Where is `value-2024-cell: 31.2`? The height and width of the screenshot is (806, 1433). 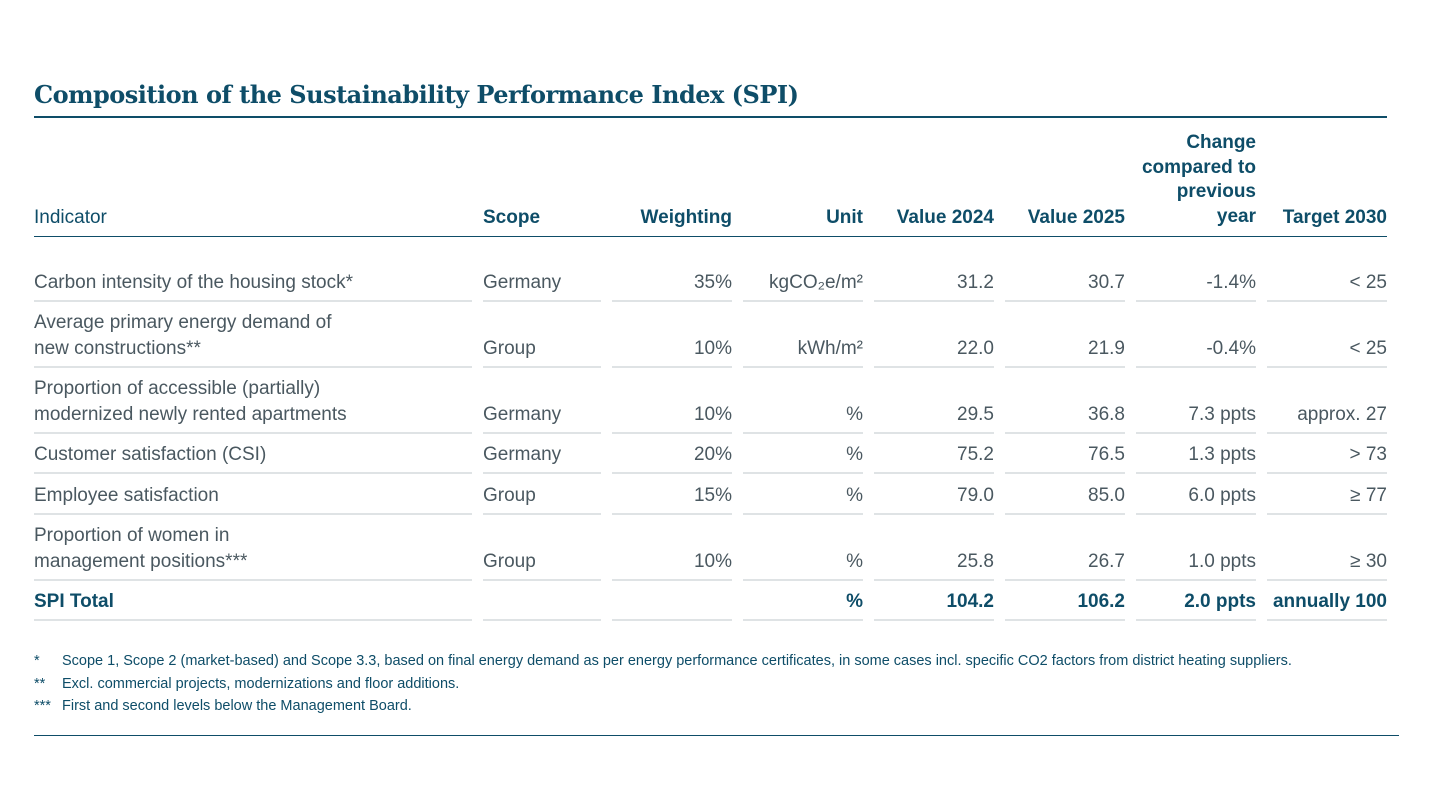
value-2024-cell: 31.2 is located at coordinates (975, 282).